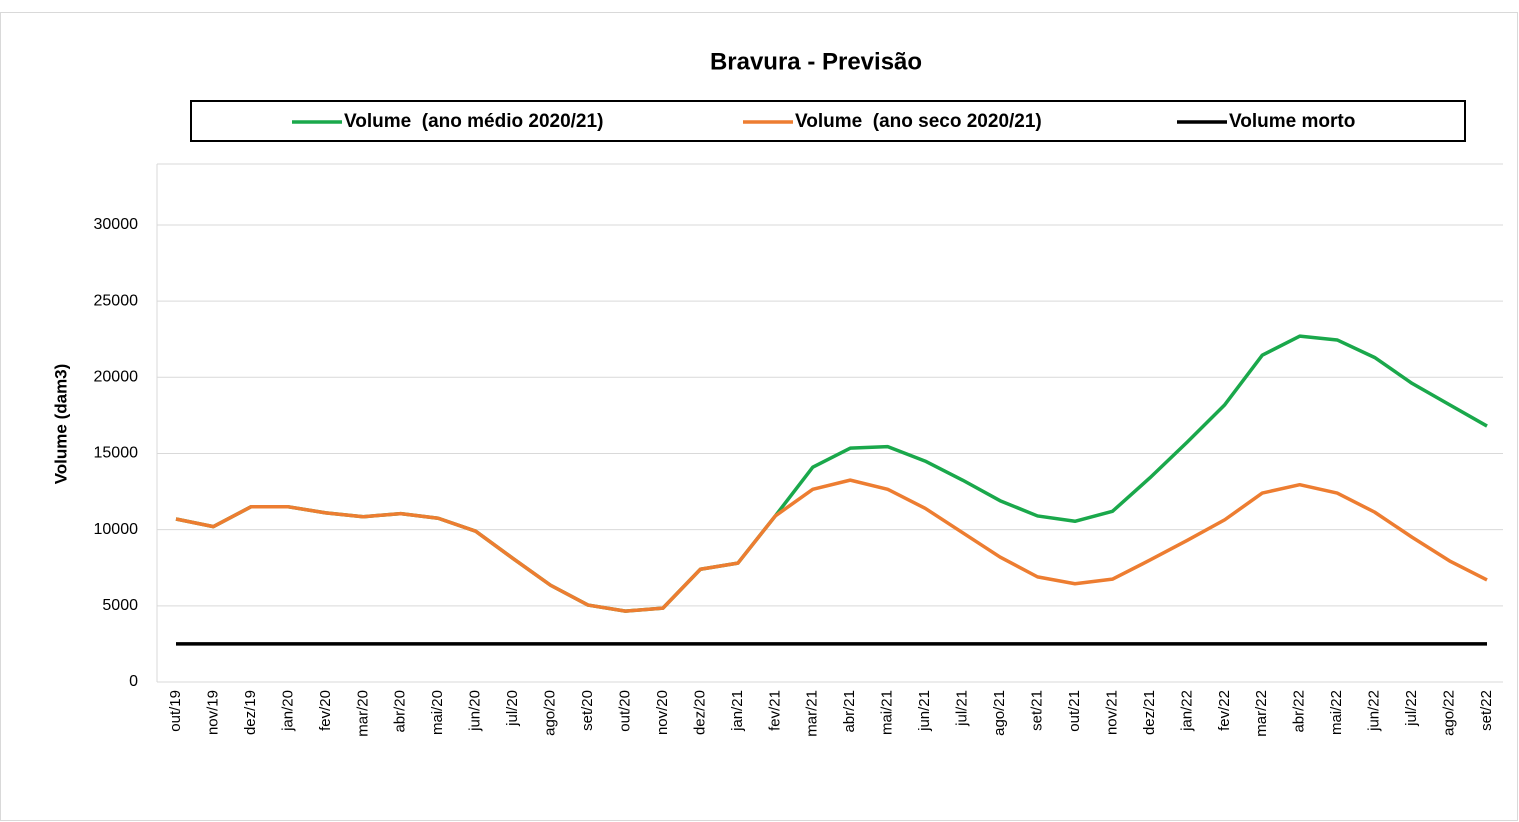 Image resolution: width=1519 pixels, height=822 pixels. I want to click on x-tick-label: out/20, so click(624, 711).